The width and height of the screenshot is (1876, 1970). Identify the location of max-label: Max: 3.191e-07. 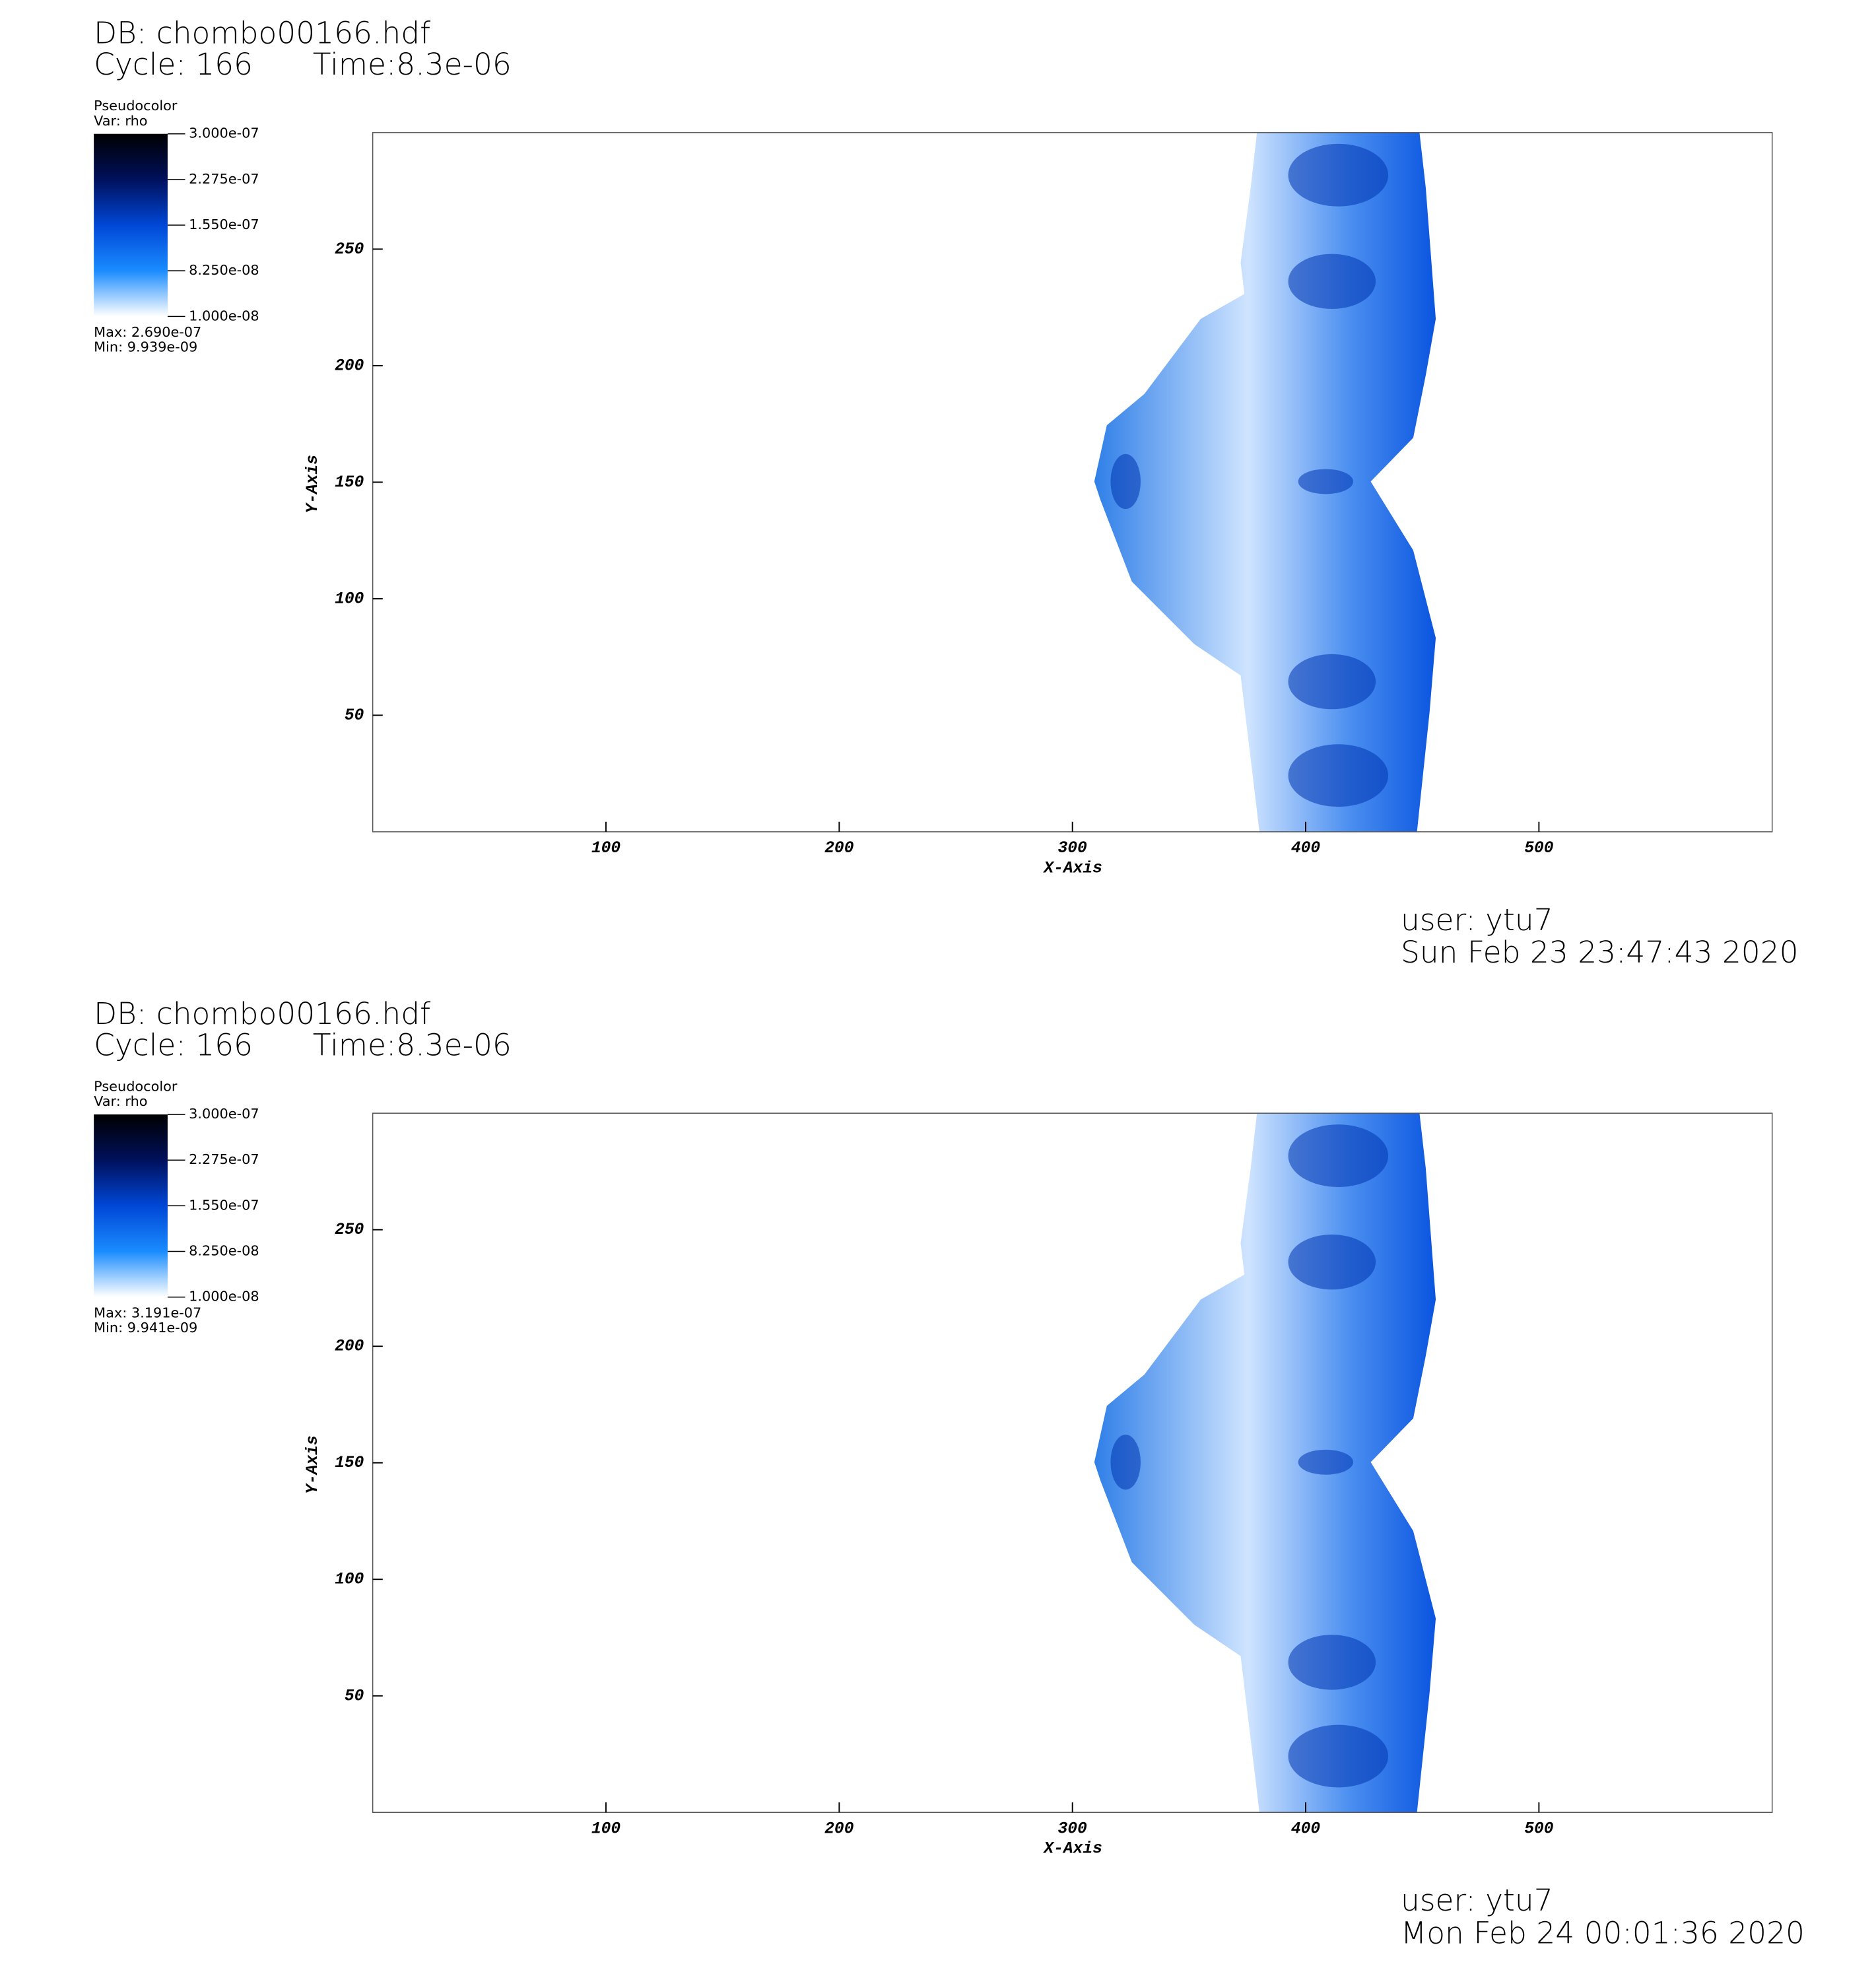
(147, 1313).